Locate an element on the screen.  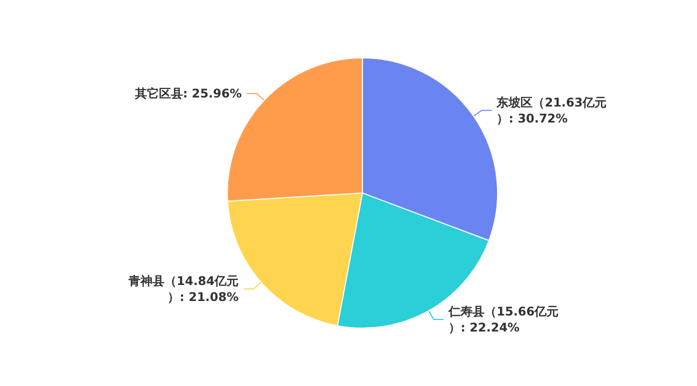
slice-label: 仁寿县（15.66亿元）: 22.24% is located at coordinates (503, 319).